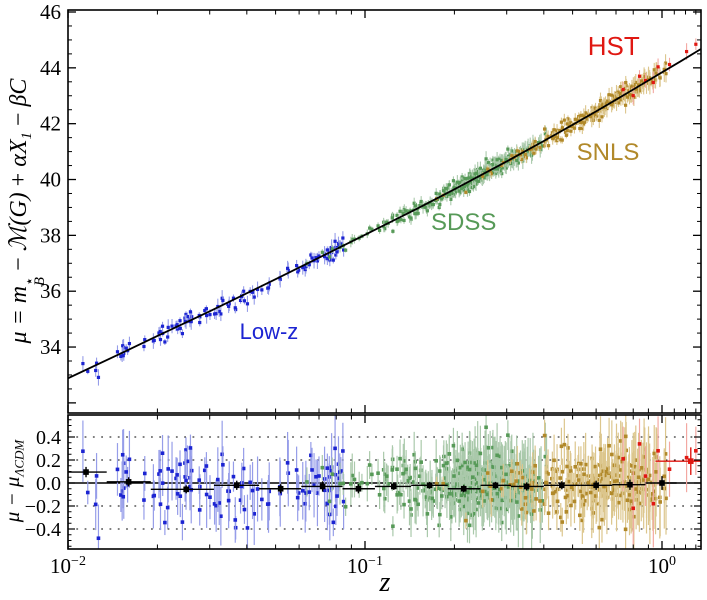 The width and height of the screenshot is (707, 600). Describe the element at coordinates (365, 566) in the screenshot. I see `xtick-label: 10⁻¹` at that location.